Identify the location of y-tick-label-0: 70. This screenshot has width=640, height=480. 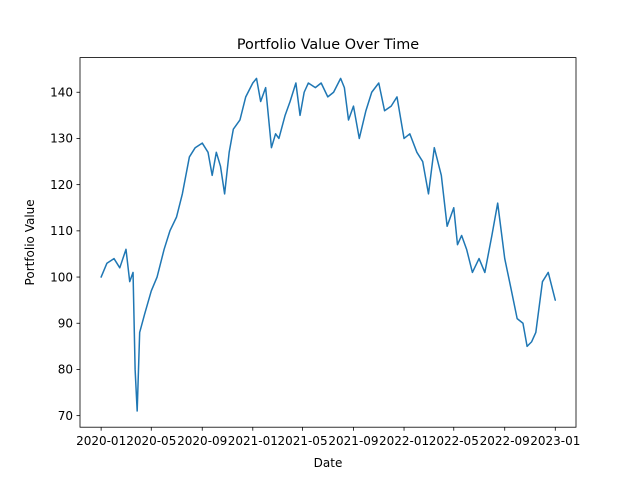
(65, 416).